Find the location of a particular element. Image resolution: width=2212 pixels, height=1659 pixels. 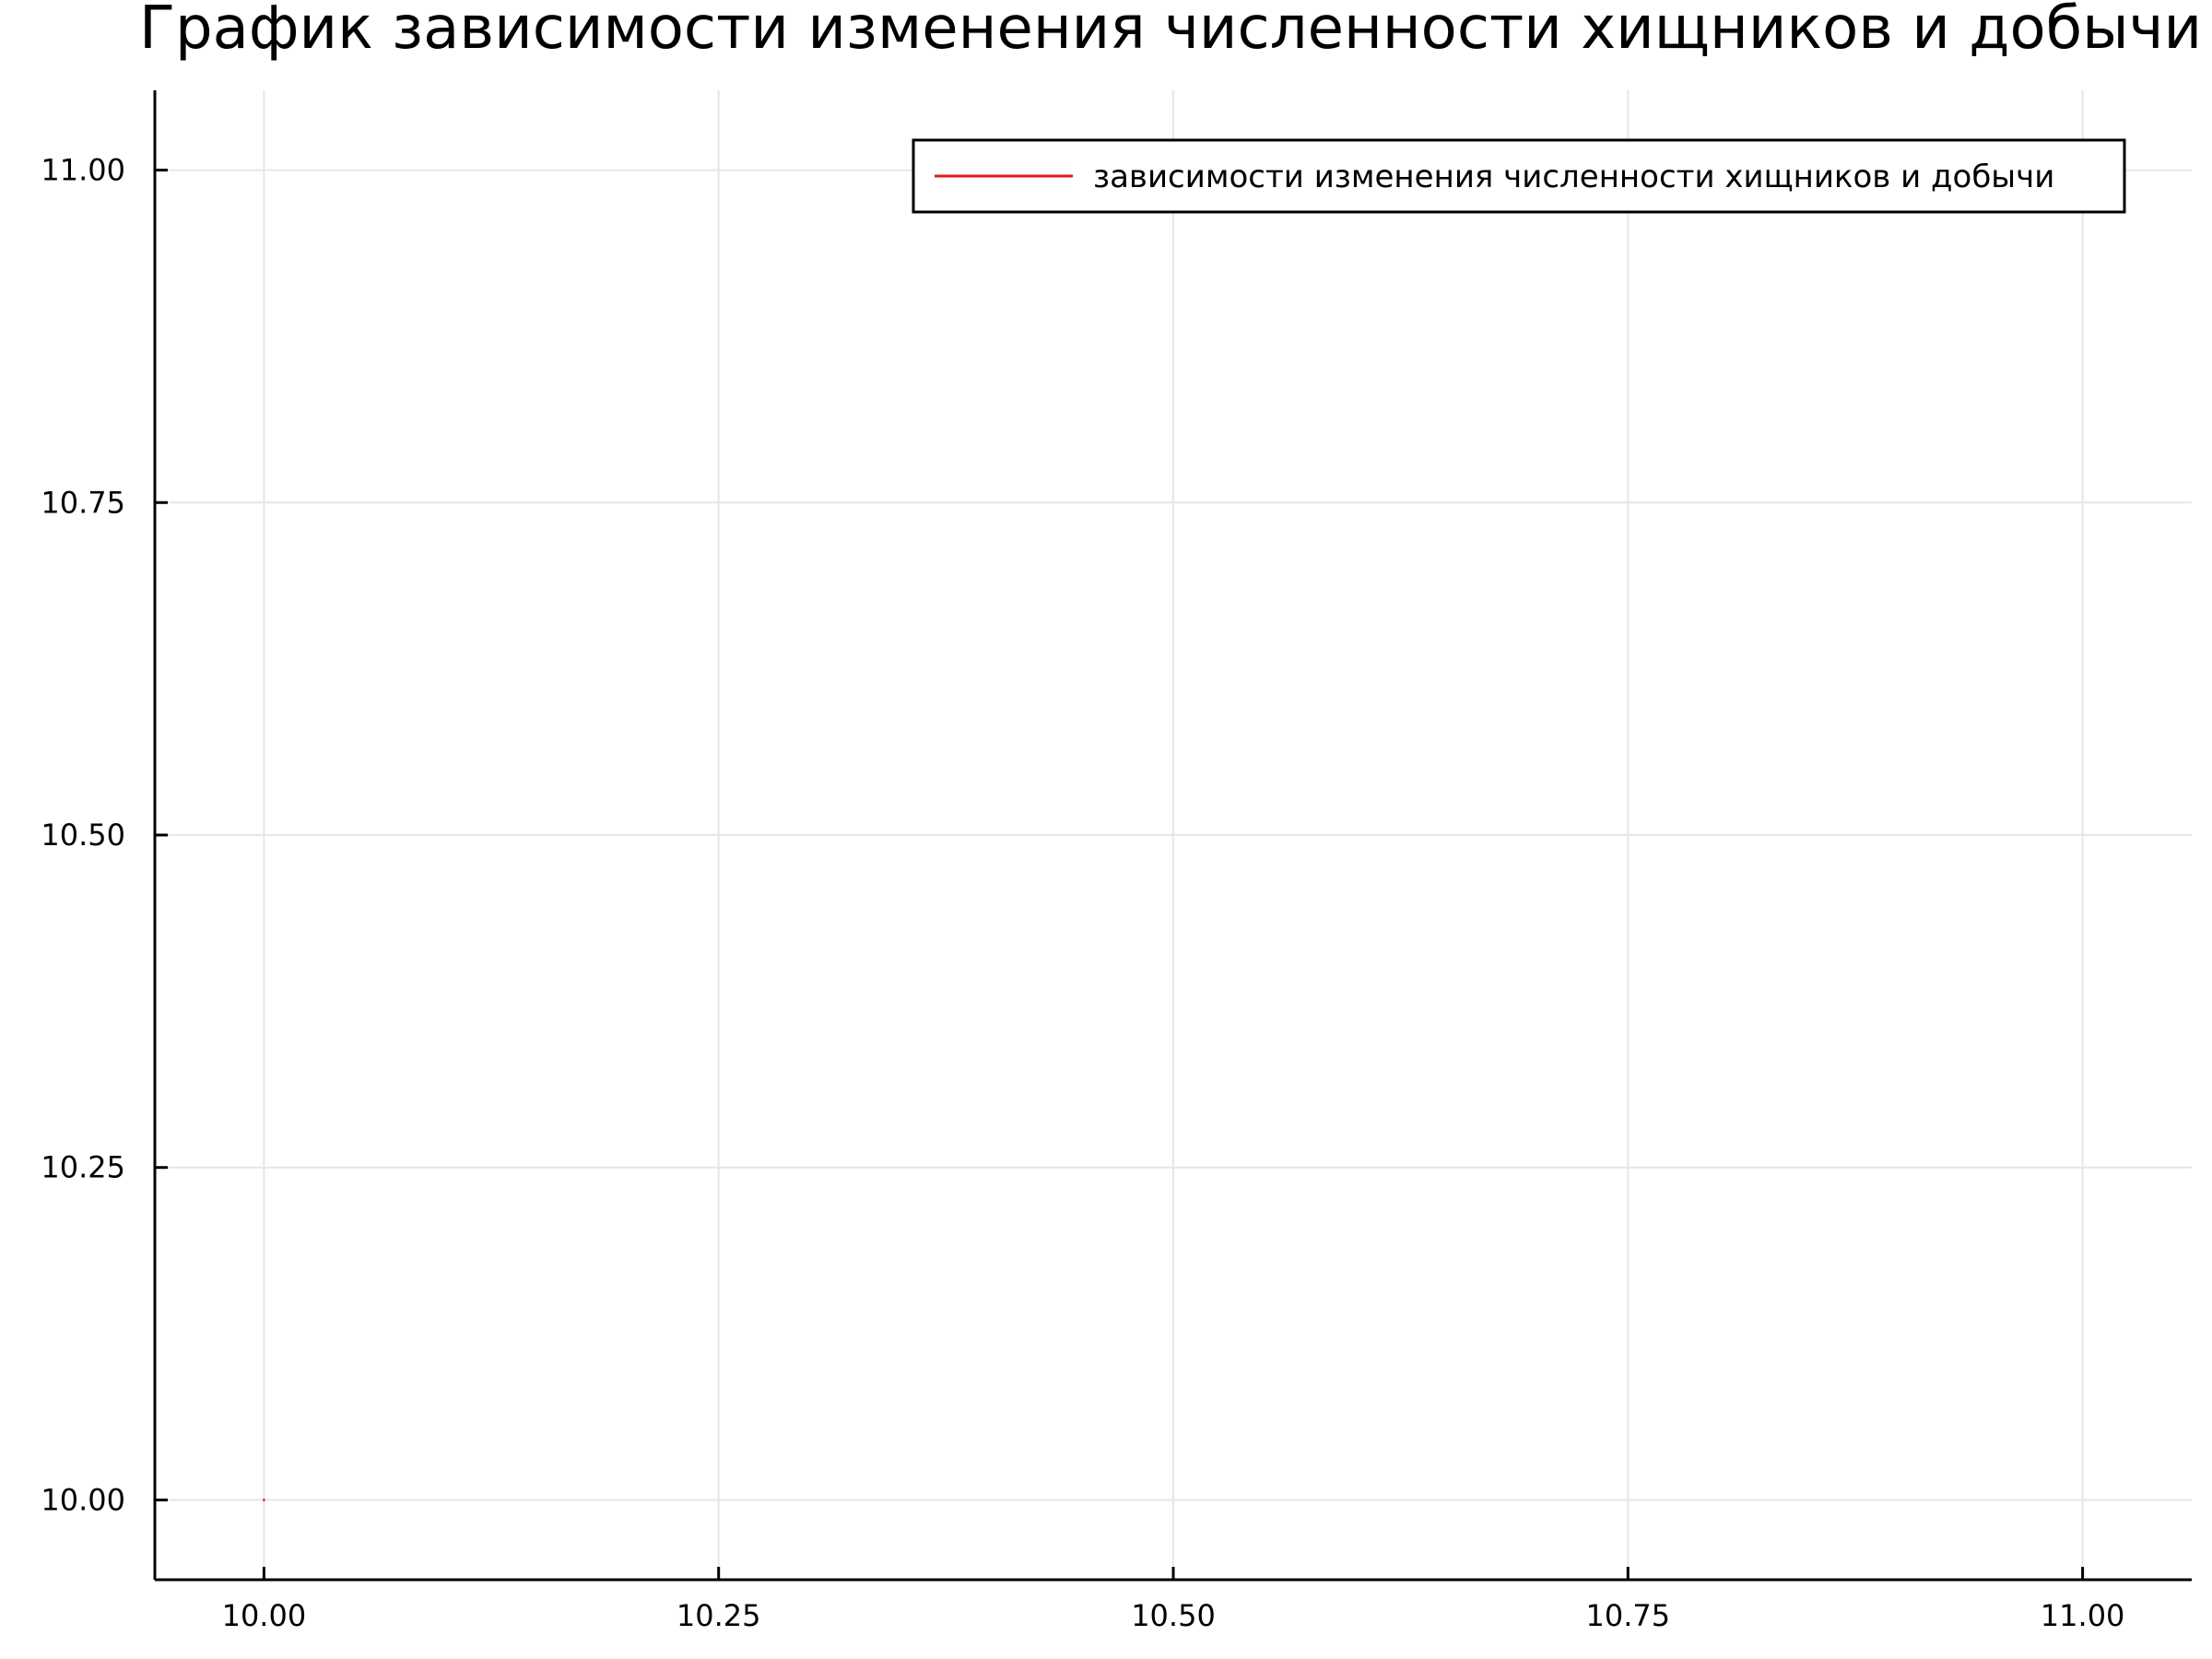

x-tick-label: 10.00 is located at coordinates (264, 1615).